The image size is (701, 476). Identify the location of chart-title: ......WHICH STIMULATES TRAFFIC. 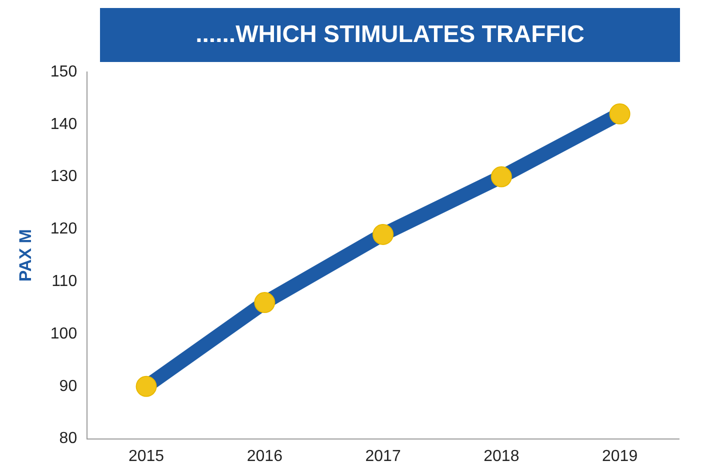
(390, 35).